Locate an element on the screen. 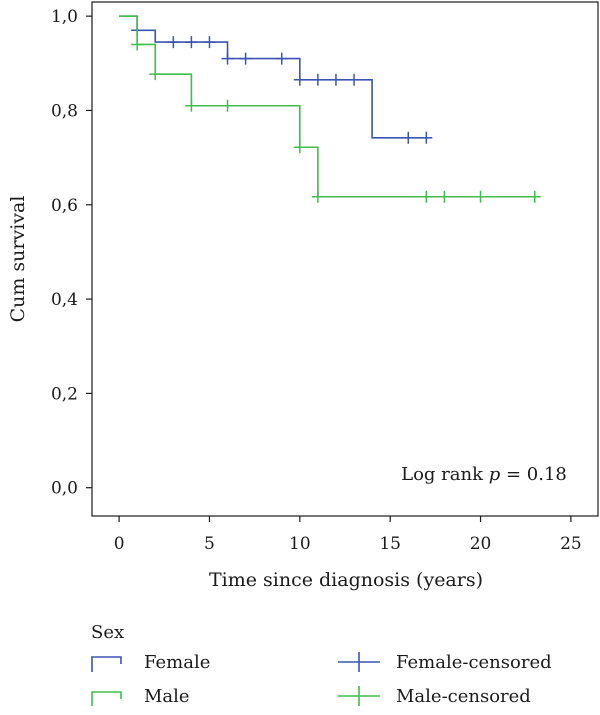 The image size is (600, 715). legend-entry-female-censored: Female-censored is located at coordinates (445, 662).